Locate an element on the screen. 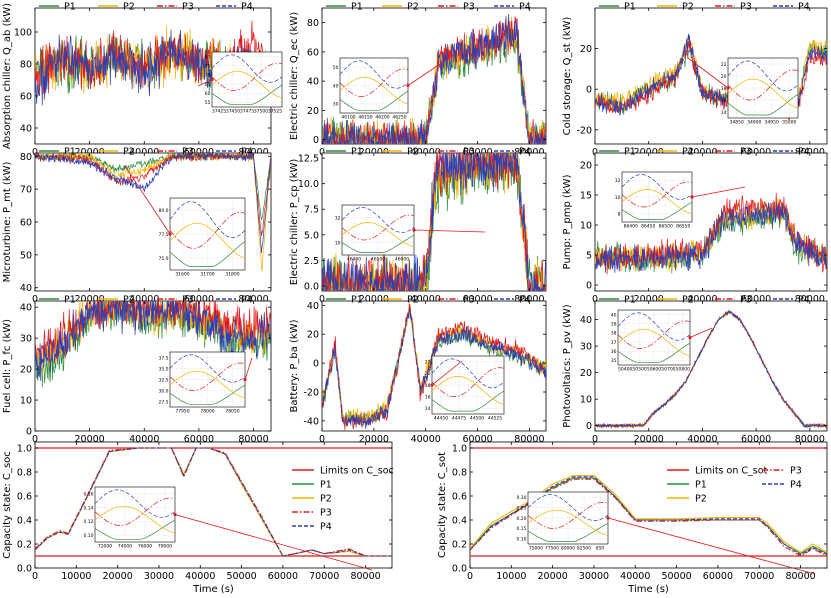 Image resolution: width=831 pixels, height=598 pixels. zoom-inset: 30 40 50 46100 46150 46200 46250 is located at coordinates (371, 89).